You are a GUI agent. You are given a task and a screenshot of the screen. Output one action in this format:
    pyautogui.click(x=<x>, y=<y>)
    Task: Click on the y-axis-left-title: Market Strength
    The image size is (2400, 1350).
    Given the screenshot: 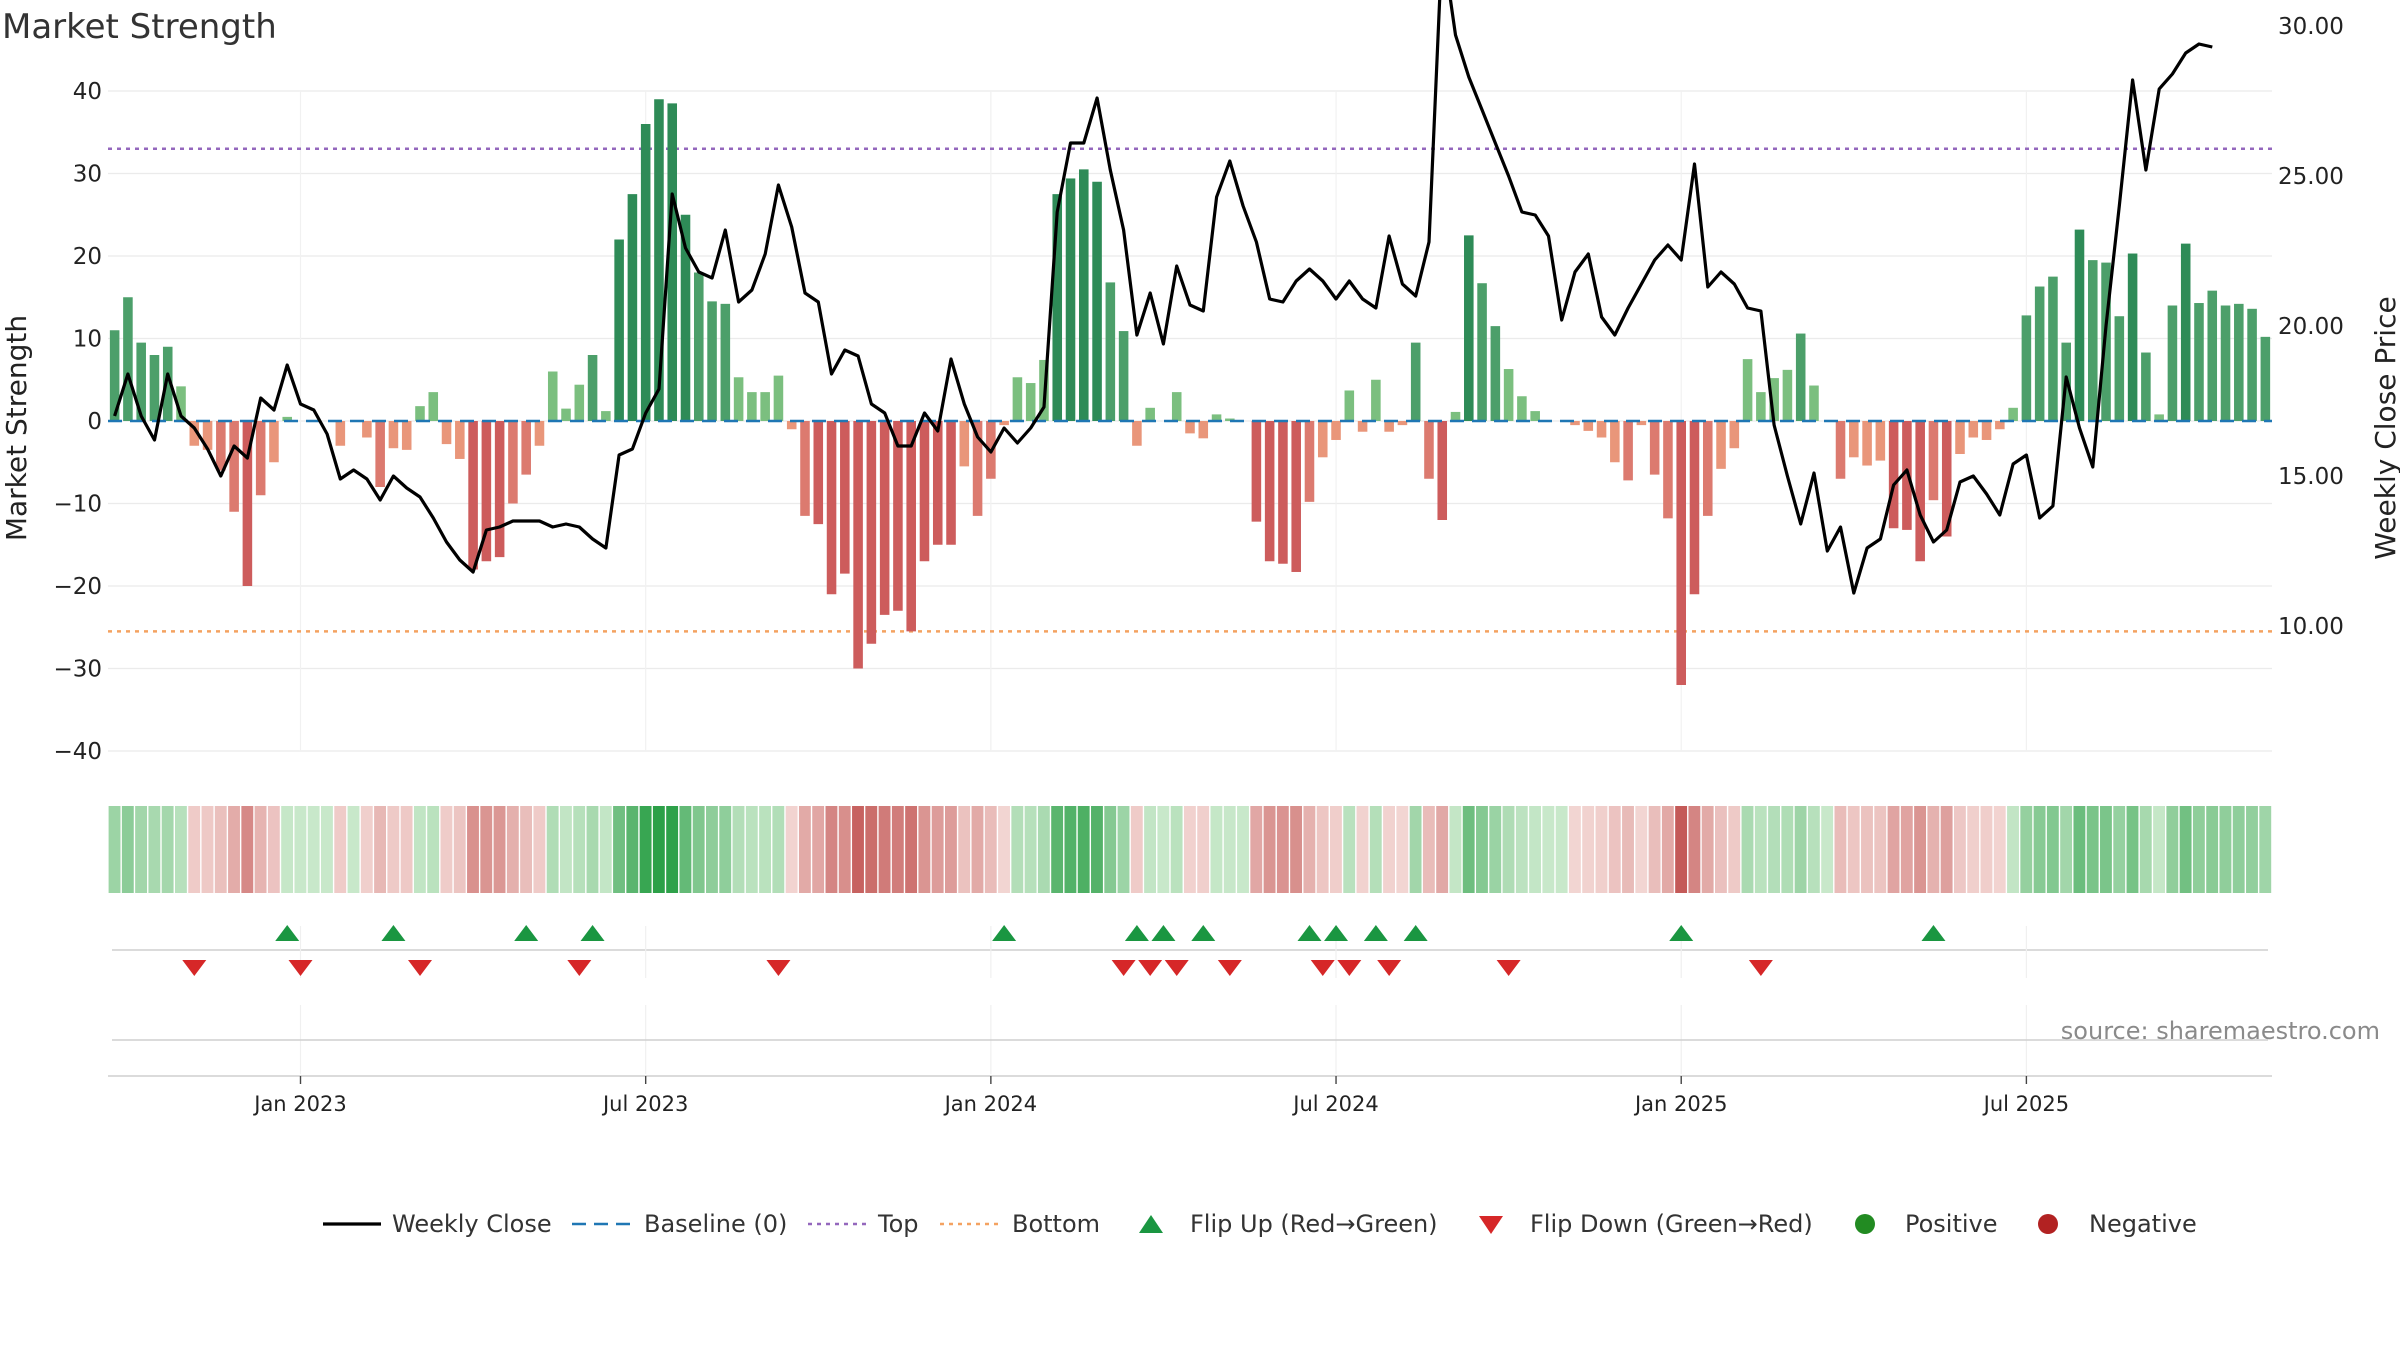 What is the action you would take?
    pyautogui.click(x=16, y=428)
    